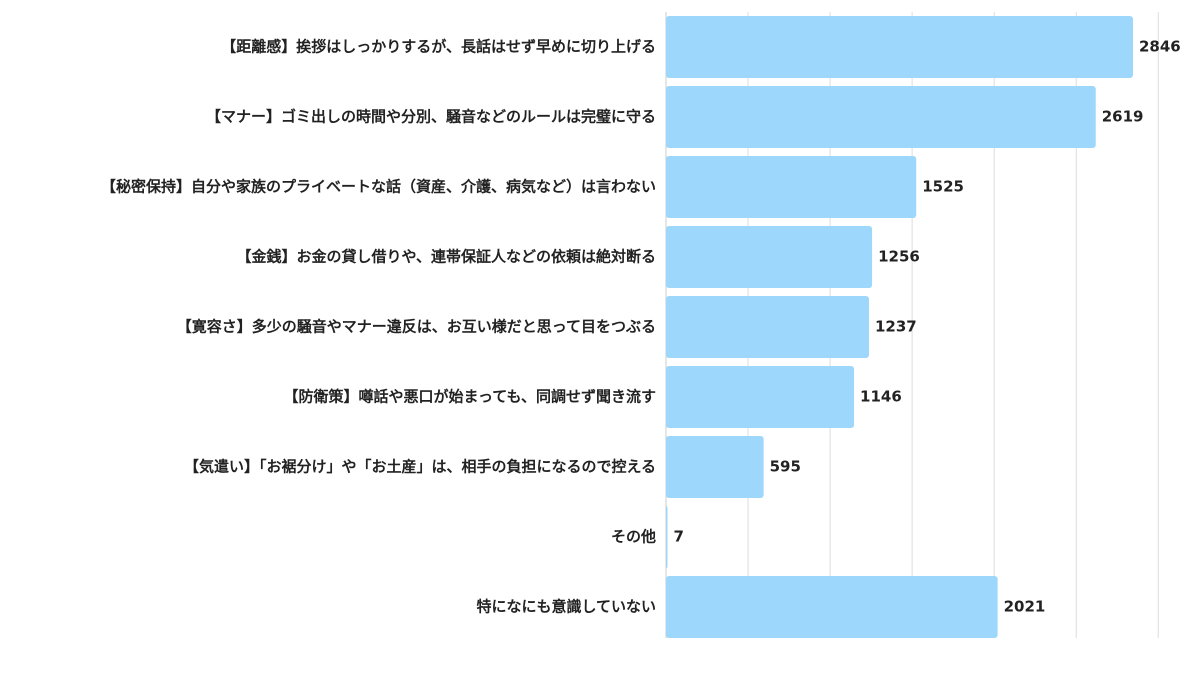 The image size is (1200, 675). I want to click on value-label: 1146, so click(881, 397).